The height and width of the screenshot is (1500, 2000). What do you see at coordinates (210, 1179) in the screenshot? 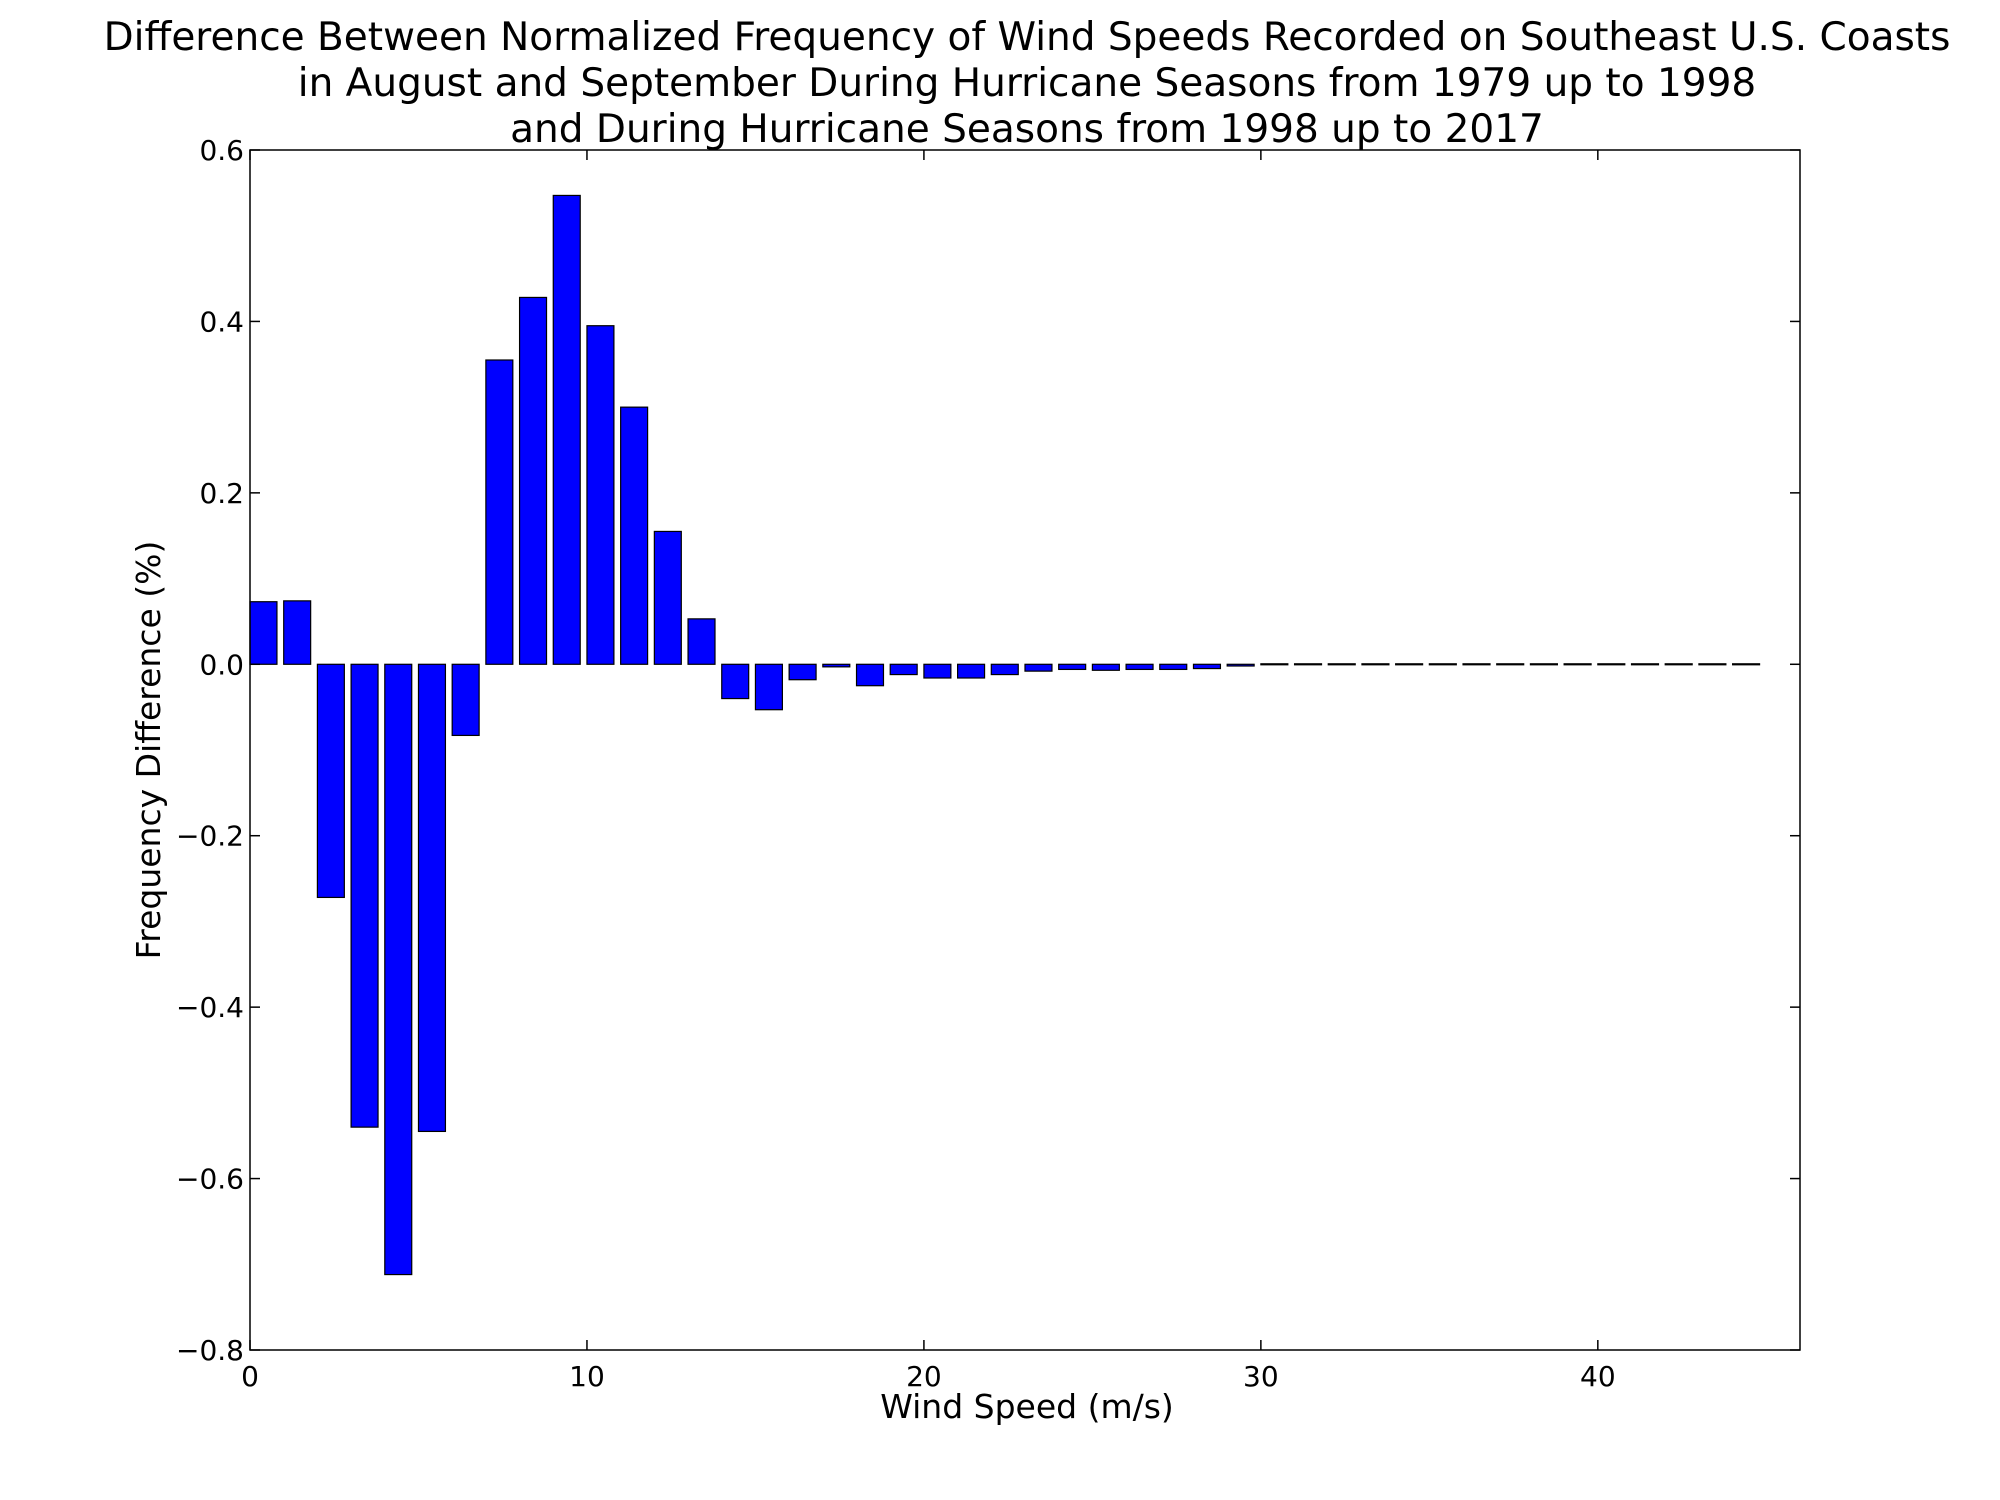
I see `y-tick-label: −0.6` at bounding box center [210, 1179].